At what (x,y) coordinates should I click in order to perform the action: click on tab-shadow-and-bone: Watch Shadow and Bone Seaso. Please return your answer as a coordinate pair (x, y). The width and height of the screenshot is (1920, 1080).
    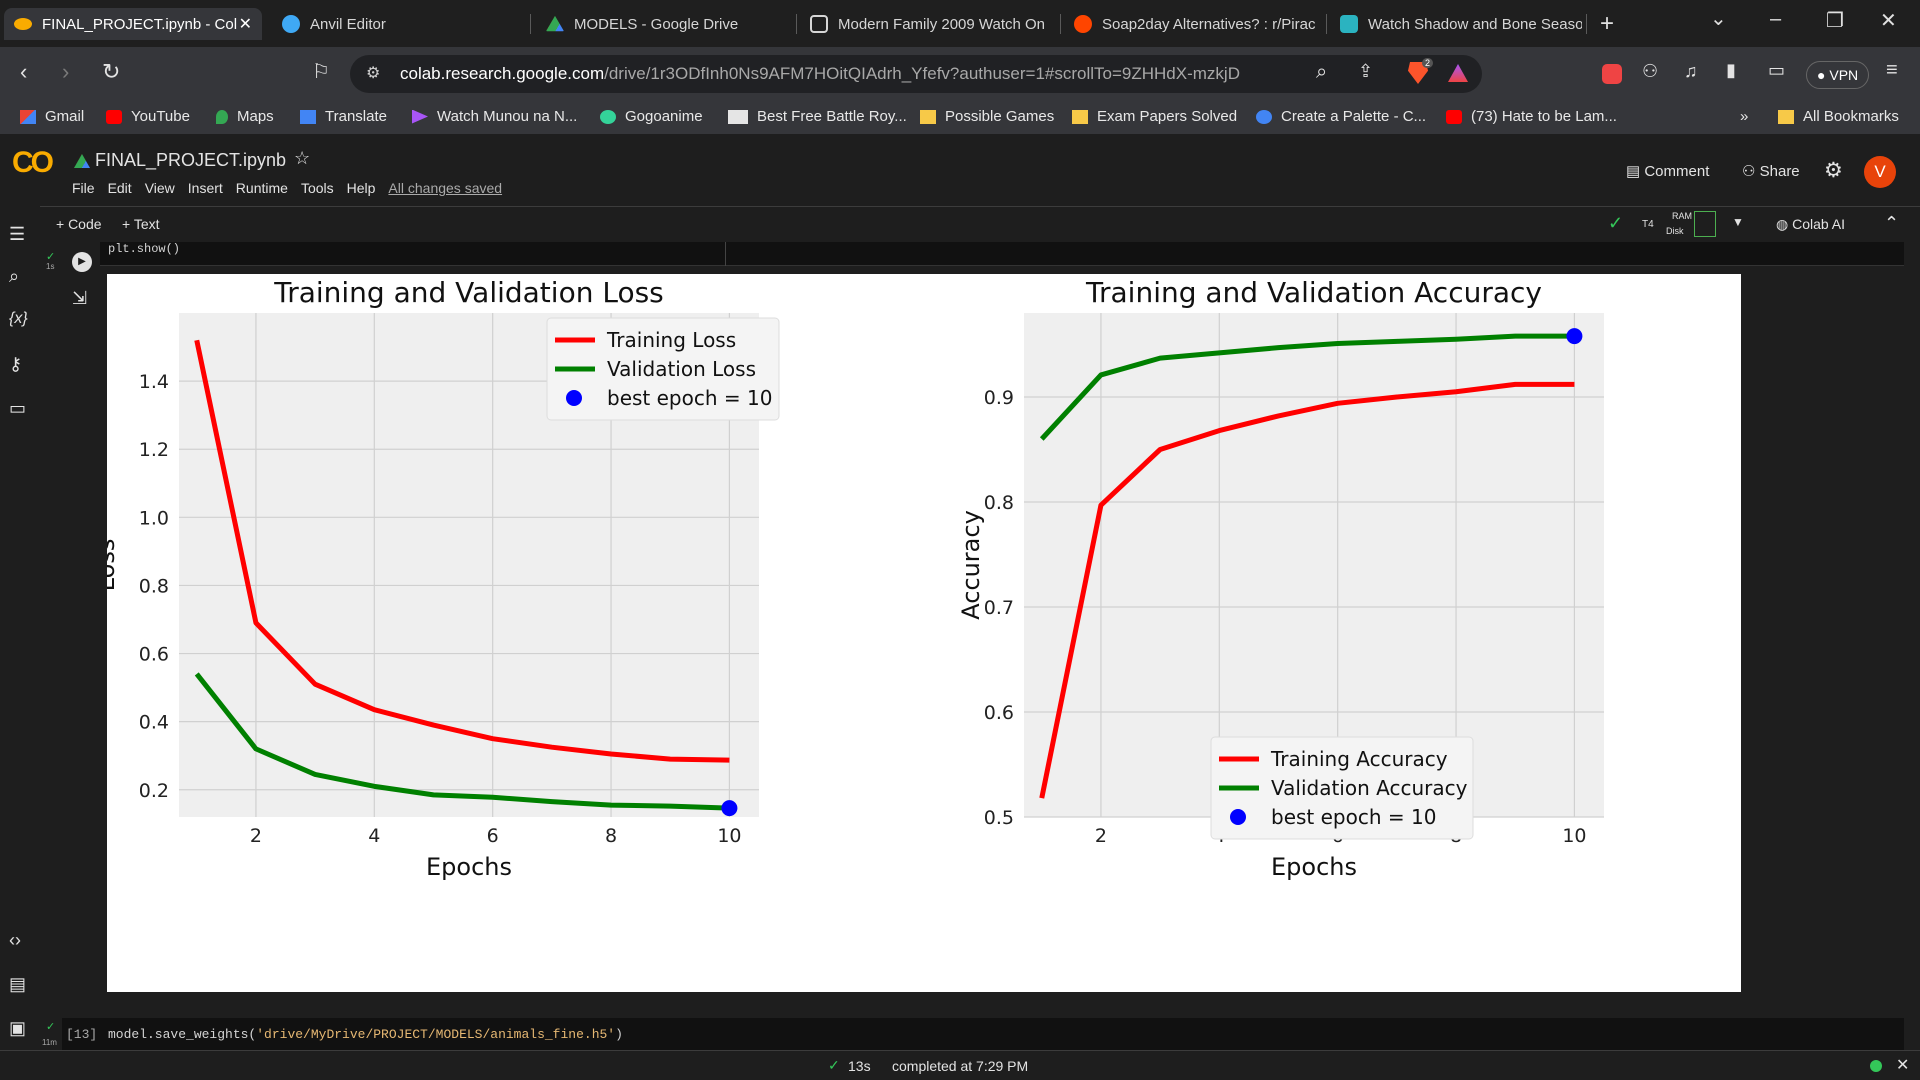
    Looking at the image, I should click on (1457, 24).